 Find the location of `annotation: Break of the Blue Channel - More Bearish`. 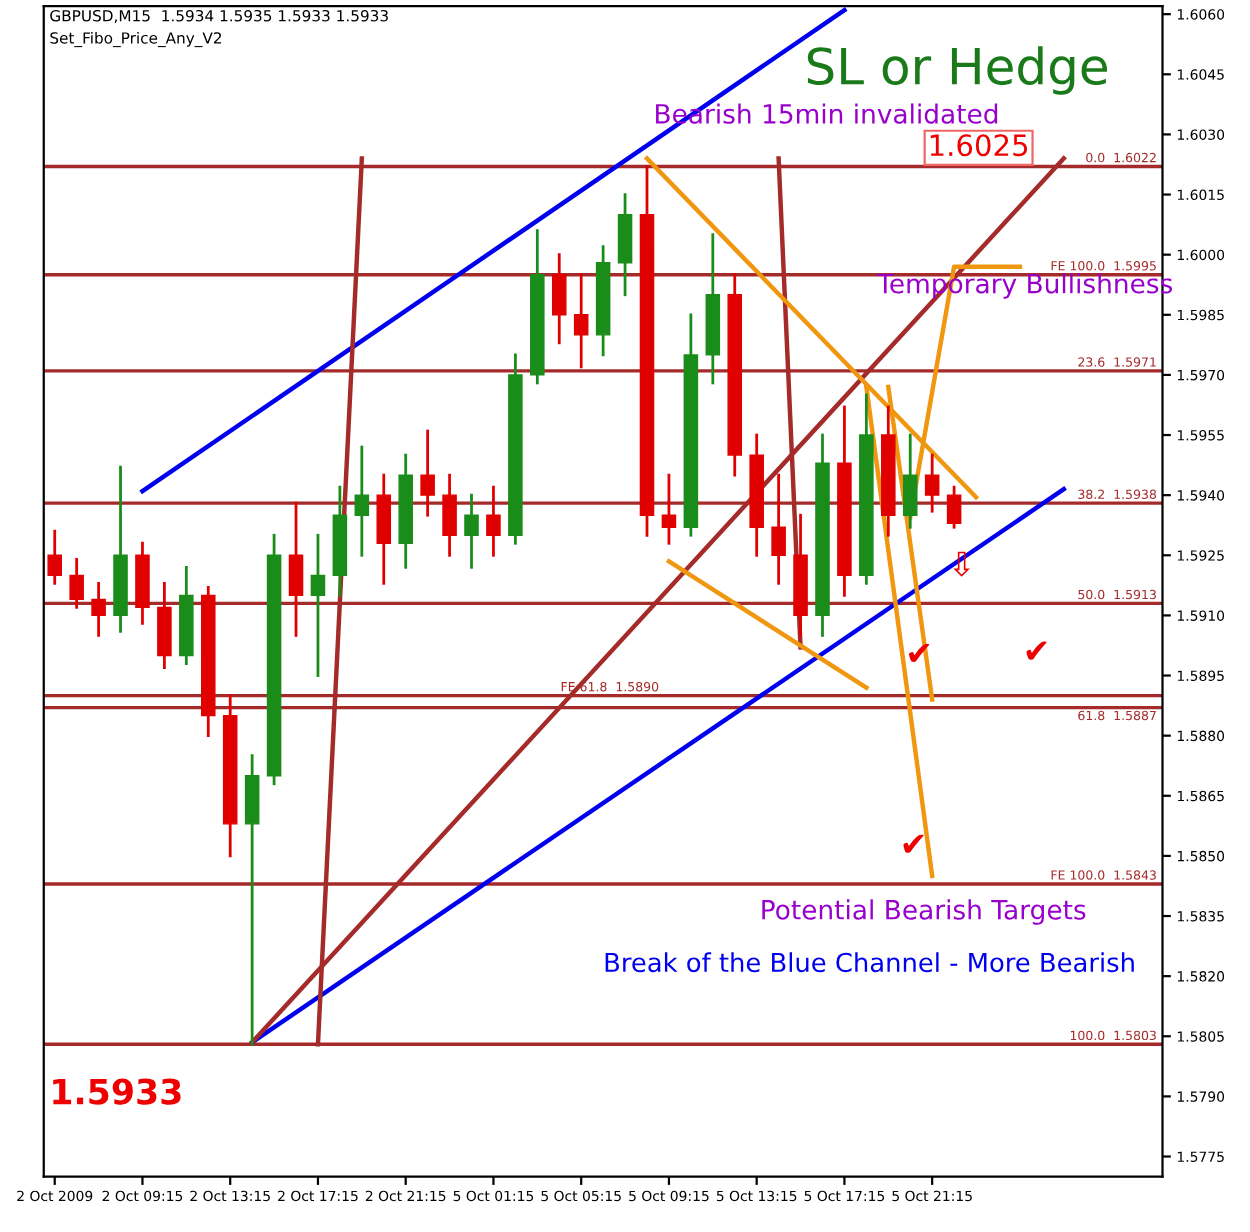

annotation: Break of the Blue Channel - More Bearish is located at coordinates (869, 962).